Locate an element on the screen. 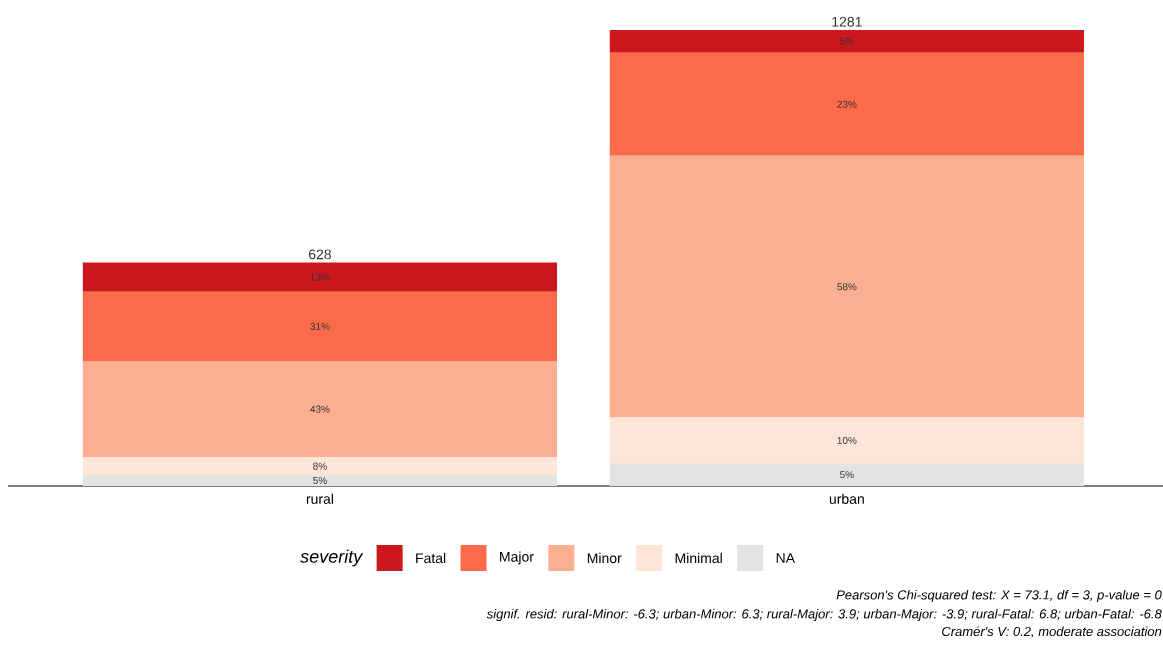 The width and height of the screenshot is (1163, 646). legend-label: NA is located at coordinates (785, 558).